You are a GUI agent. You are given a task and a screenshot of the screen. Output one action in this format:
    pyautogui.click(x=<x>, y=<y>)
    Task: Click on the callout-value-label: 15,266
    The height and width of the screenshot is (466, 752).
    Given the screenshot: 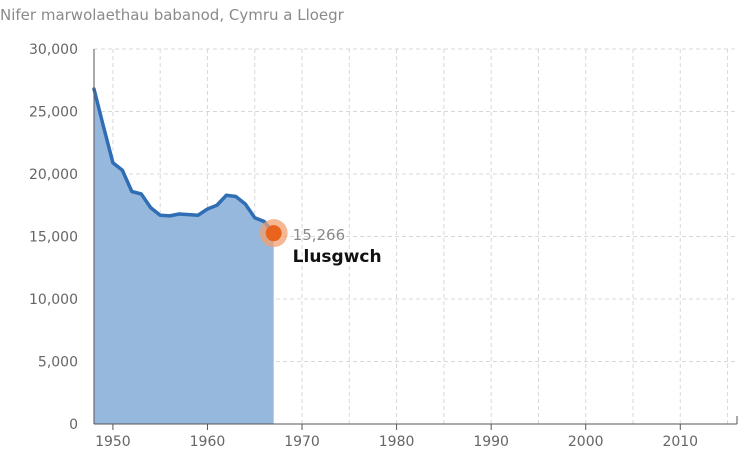 What is the action you would take?
    pyautogui.click(x=319, y=235)
    